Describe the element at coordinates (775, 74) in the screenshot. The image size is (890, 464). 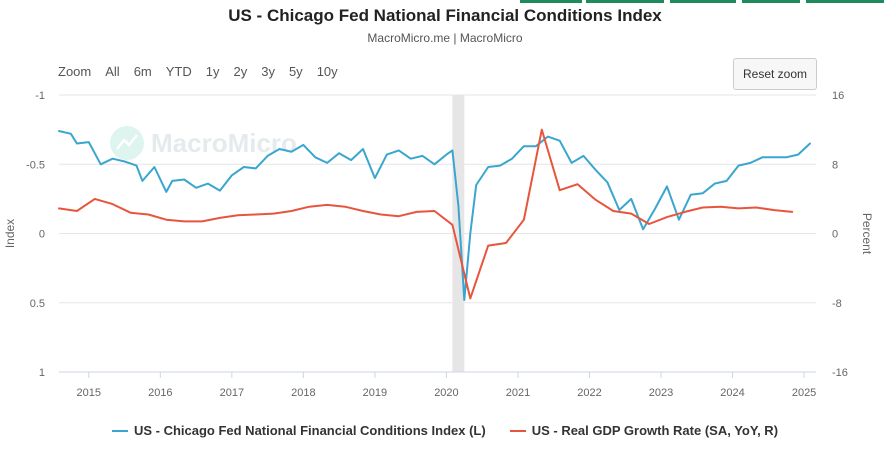
I see `reset-zoom-button: Reset zoom` at that location.